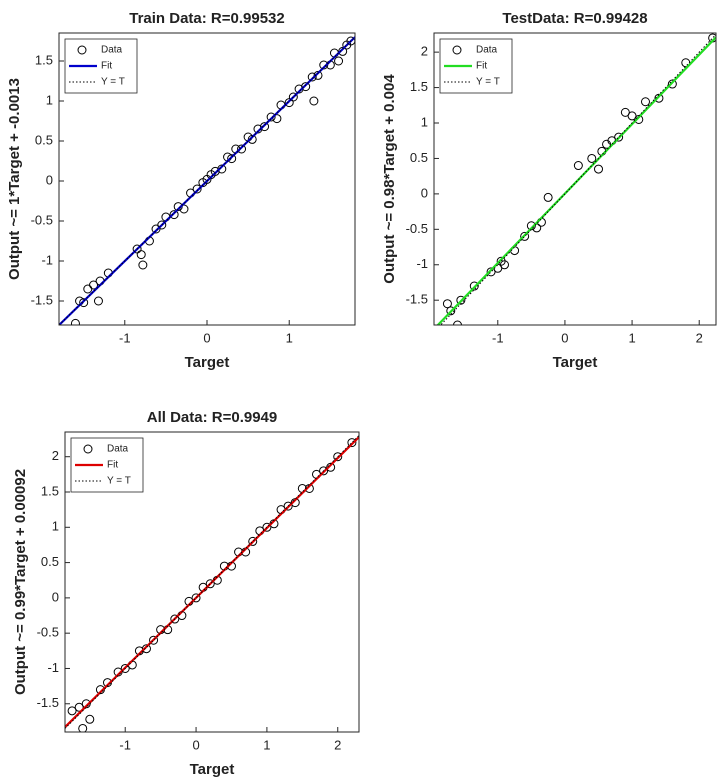 This screenshot has height=778, width=721. Describe the element at coordinates (457, 50) in the screenshot. I see `legend-marker` at that location.